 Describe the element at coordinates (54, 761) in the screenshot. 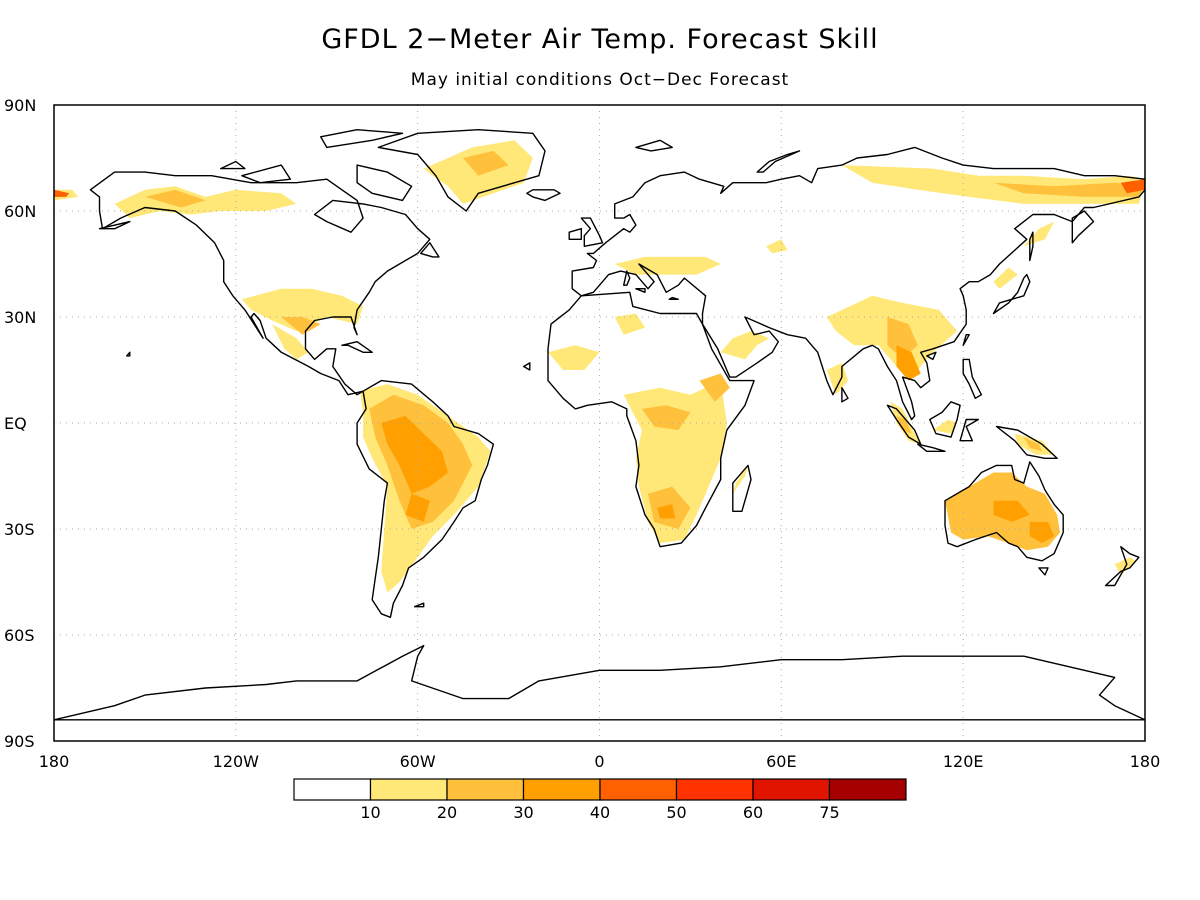

I see `lon-label-0: 180` at that location.